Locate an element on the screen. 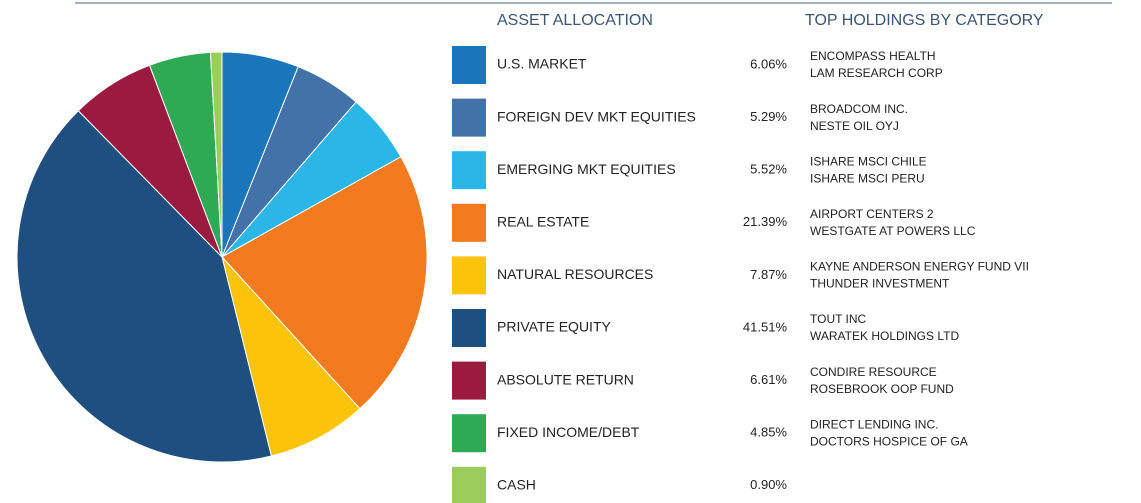 This screenshot has height=503, width=1141. holding: LAM RESEARCH CORP is located at coordinates (876, 73).